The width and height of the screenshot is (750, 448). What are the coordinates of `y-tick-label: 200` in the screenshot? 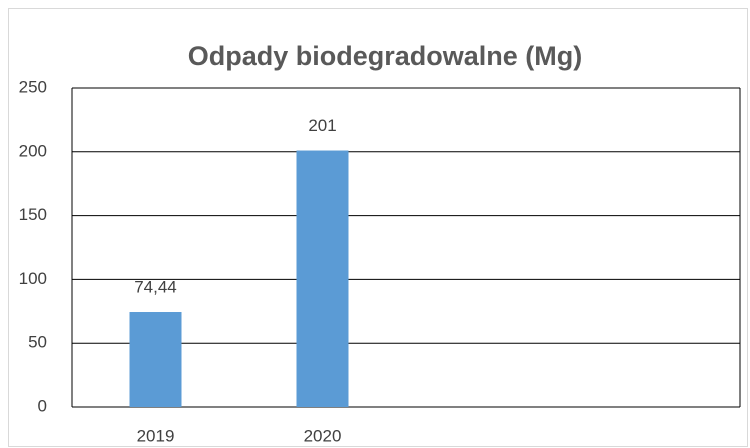 It's located at (33, 150).